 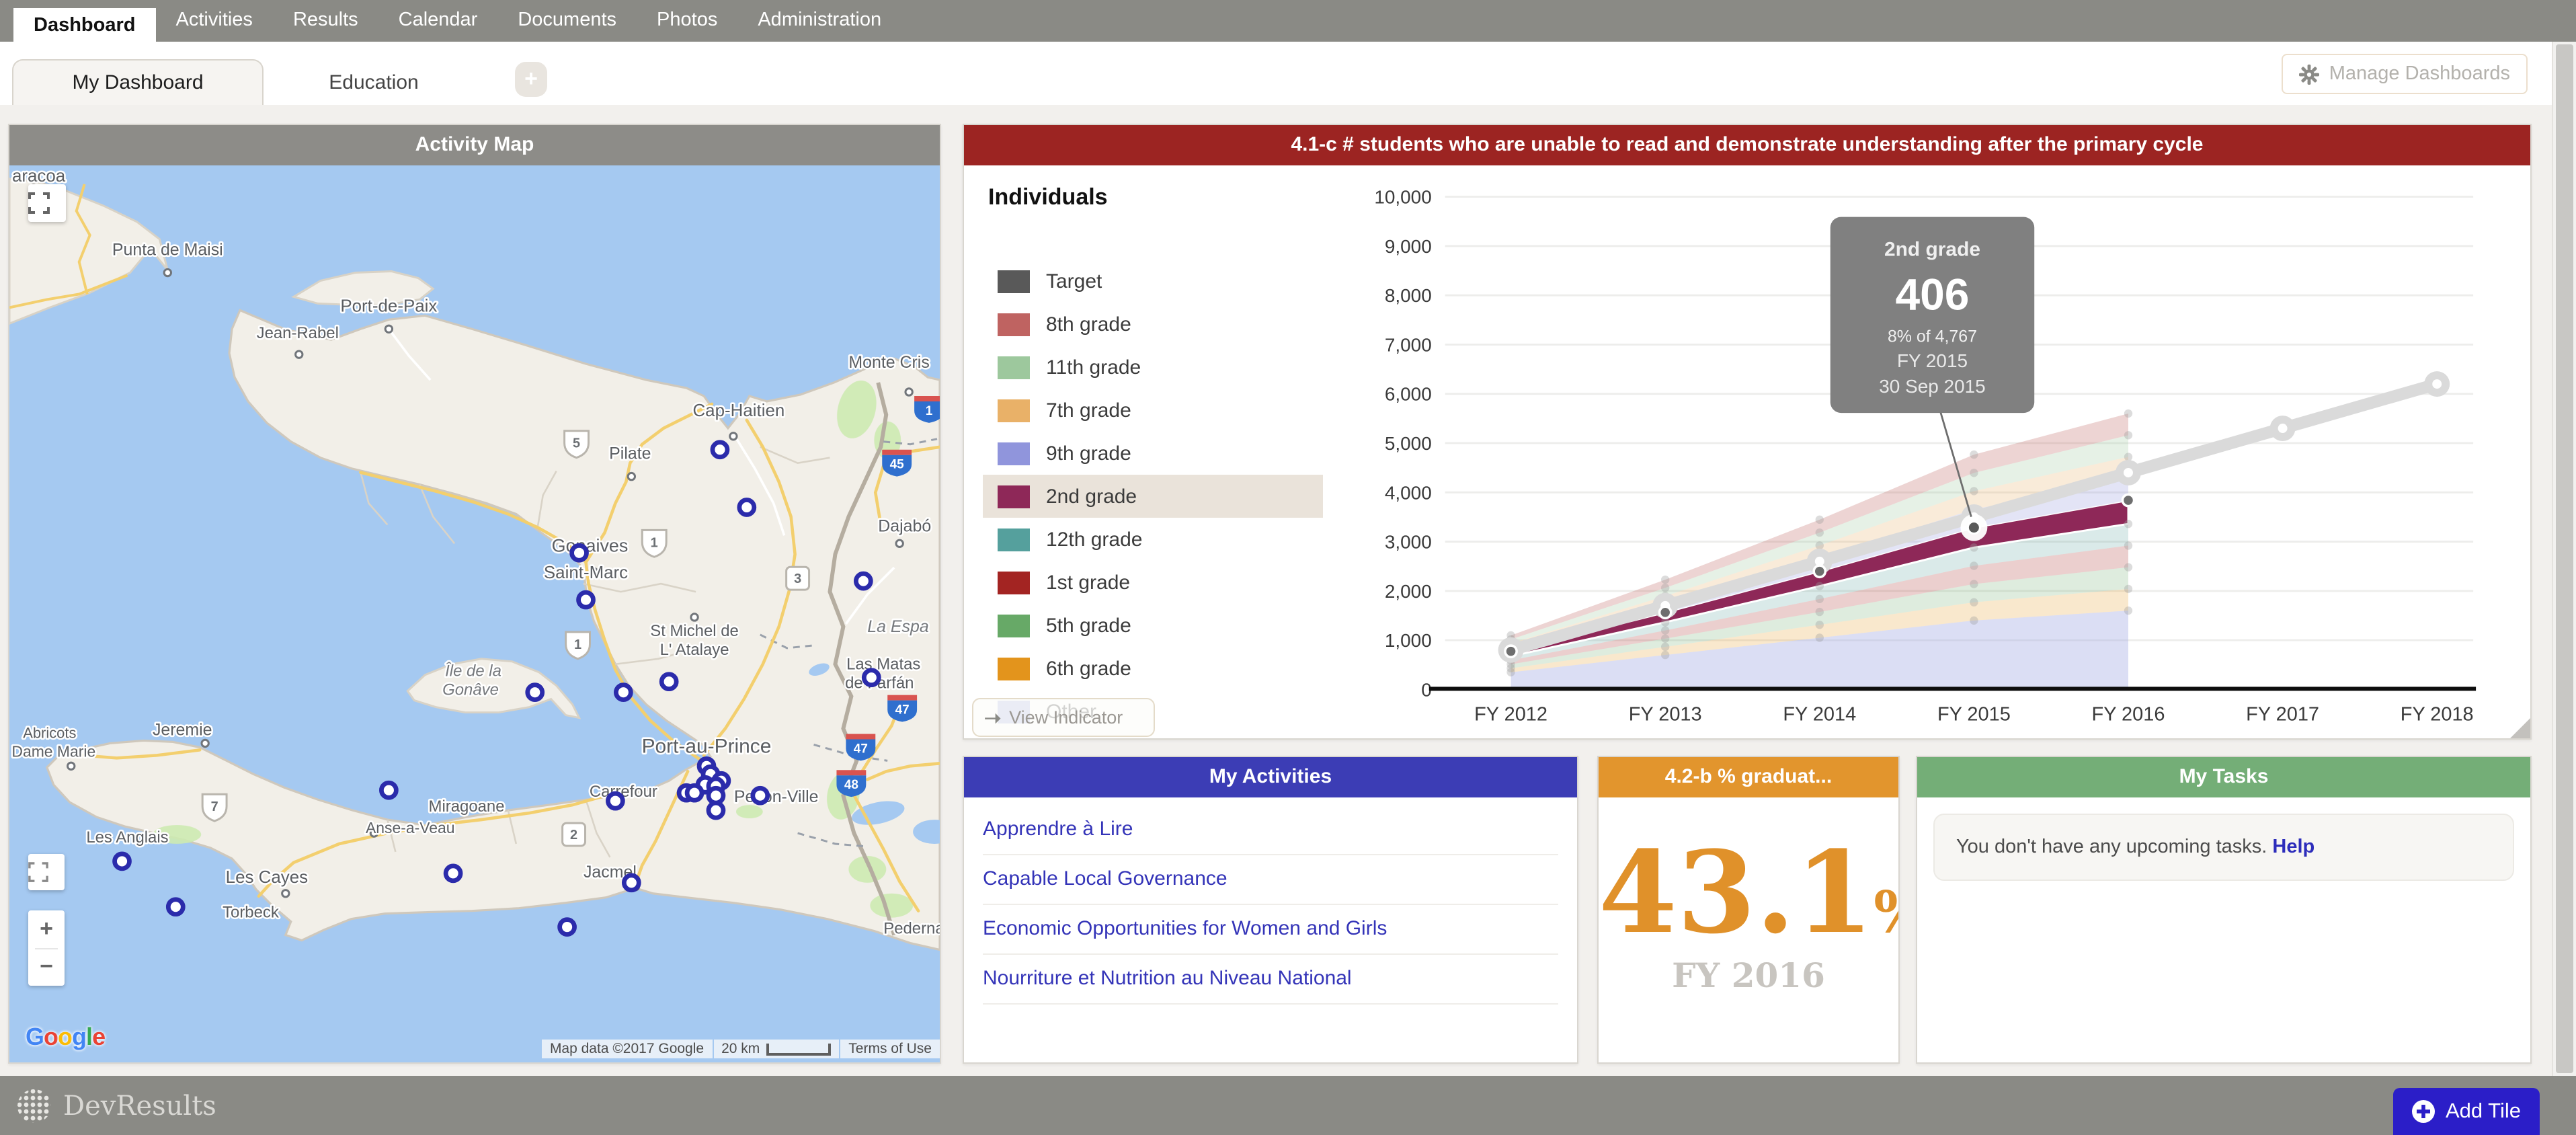 What do you see at coordinates (2564, 559) in the screenshot?
I see `scrollbar-thumb` at bounding box center [2564, 559].